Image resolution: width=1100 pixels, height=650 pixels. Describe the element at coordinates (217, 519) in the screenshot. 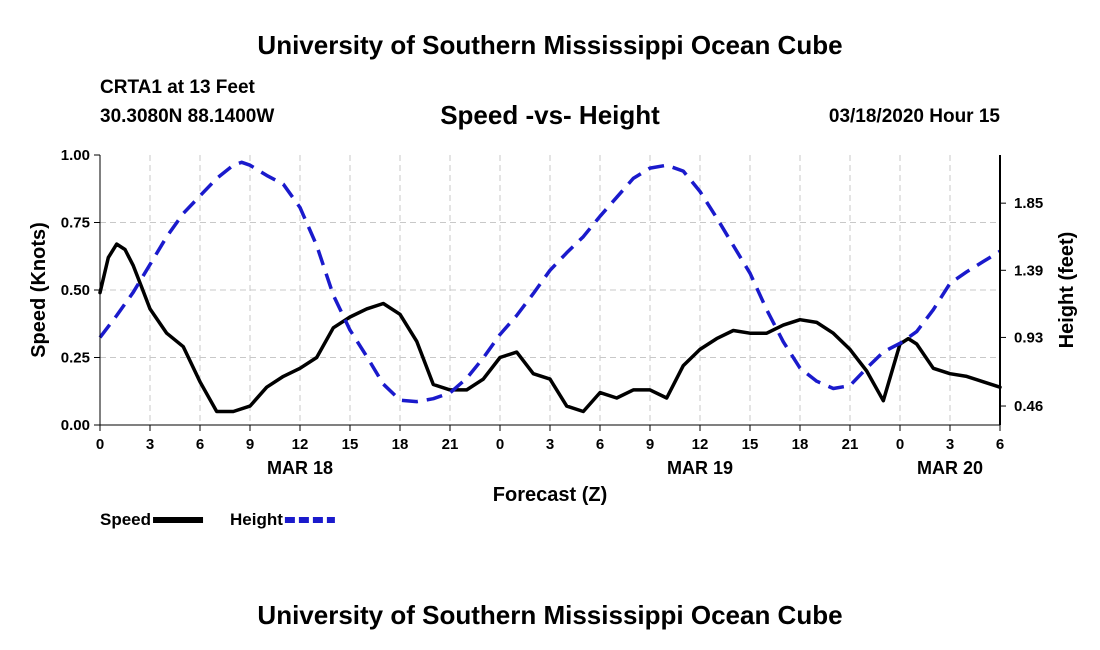

I see `legend: Speed Height` at that location.